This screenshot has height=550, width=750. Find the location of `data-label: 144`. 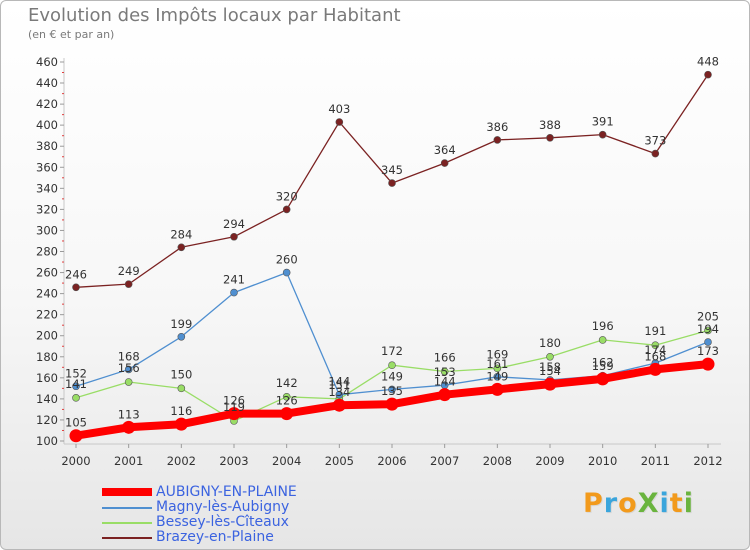

data-label: 144 is located at coordinates (445, 382).